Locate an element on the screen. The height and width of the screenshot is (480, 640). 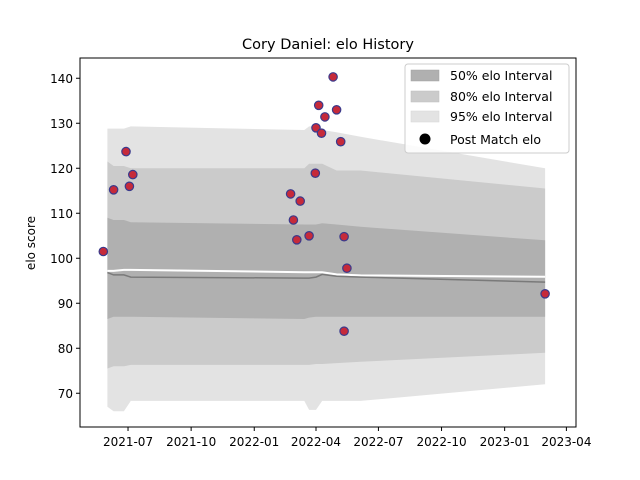
x-tick-label-1: 2021-07 is located at coordinates (128, 442).